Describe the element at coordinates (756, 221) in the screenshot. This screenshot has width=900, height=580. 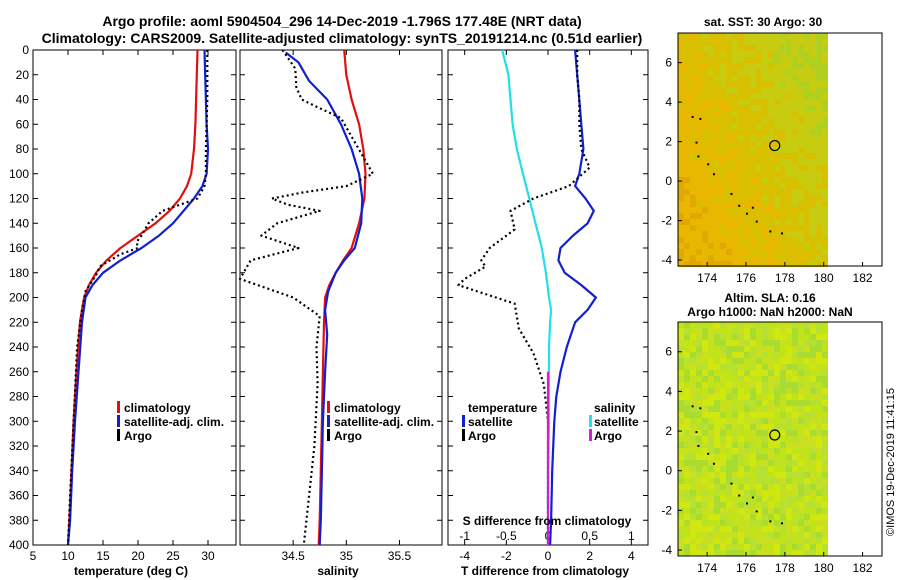
I see `island-marker` at that location.